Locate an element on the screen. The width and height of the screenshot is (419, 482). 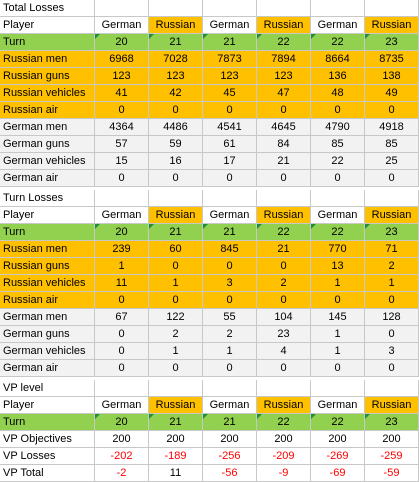
turn-label: Turn is located at coordinates (47, 42).